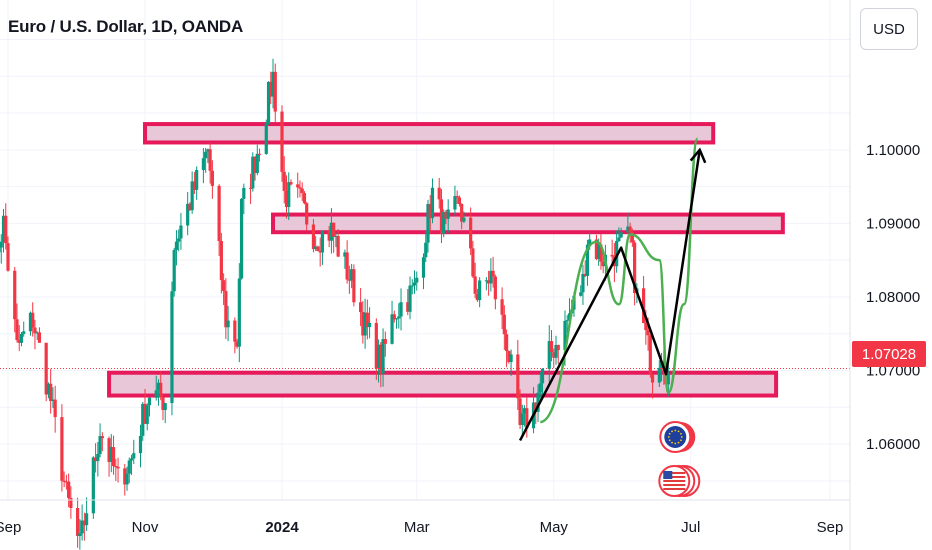  What do you see at coordinates (10, 527) in the screenshot?
I see `x-tick-label: Sep` at bounding box center [10, 527].